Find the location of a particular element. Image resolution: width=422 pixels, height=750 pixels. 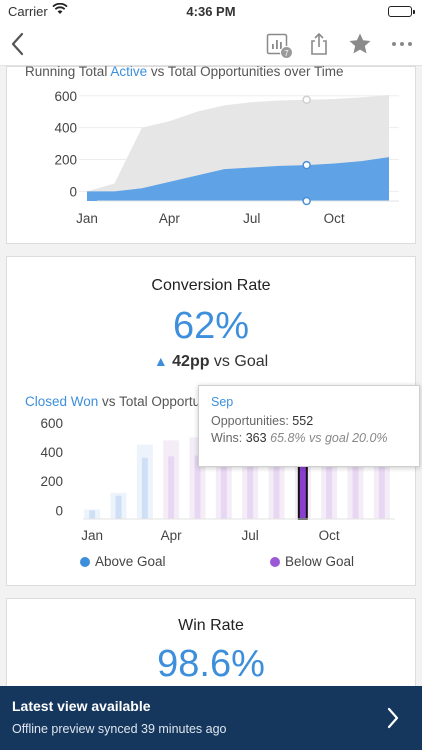

status-bar: Carrier 4:36 PM is located at coordinates (211, 12).